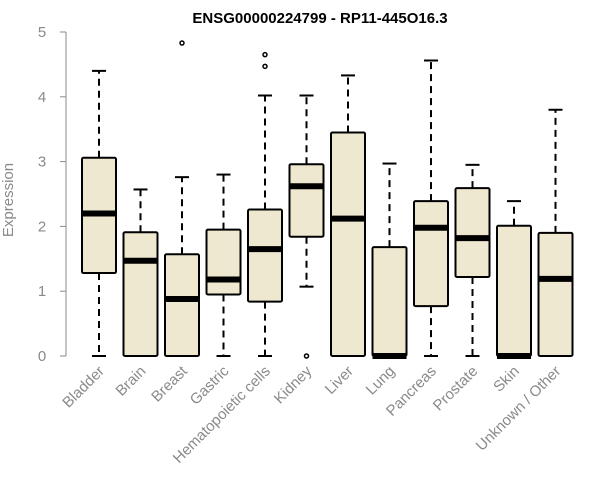 The image size is (600, 500). Describe the element at coordinates (381, 381) in the screenshot. I see `x-tick-label: Lung` at that location.